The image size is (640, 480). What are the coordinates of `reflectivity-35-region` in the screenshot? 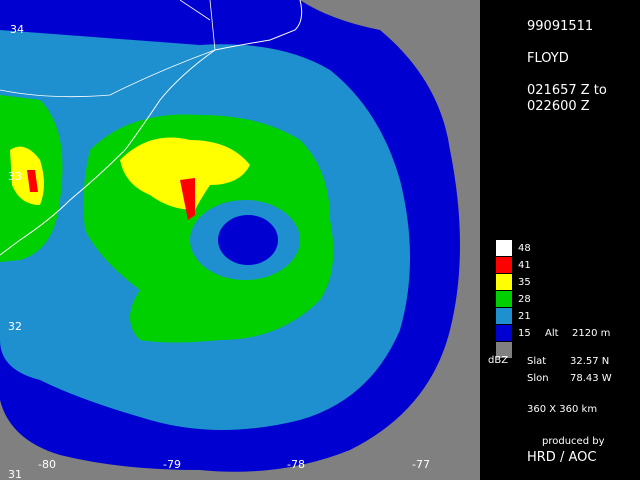 It's located at (185, 173).